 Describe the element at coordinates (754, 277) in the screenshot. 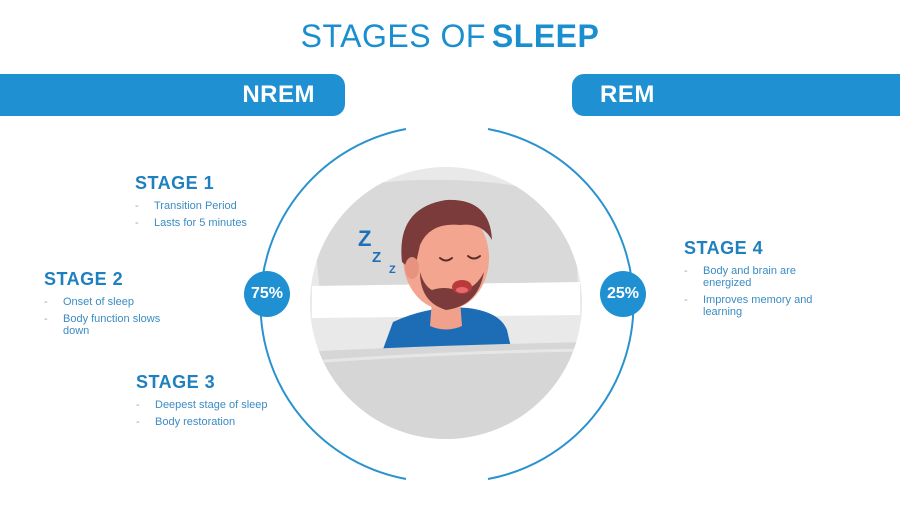

I see `stage-4-item: Body and brain are energized` at that location.